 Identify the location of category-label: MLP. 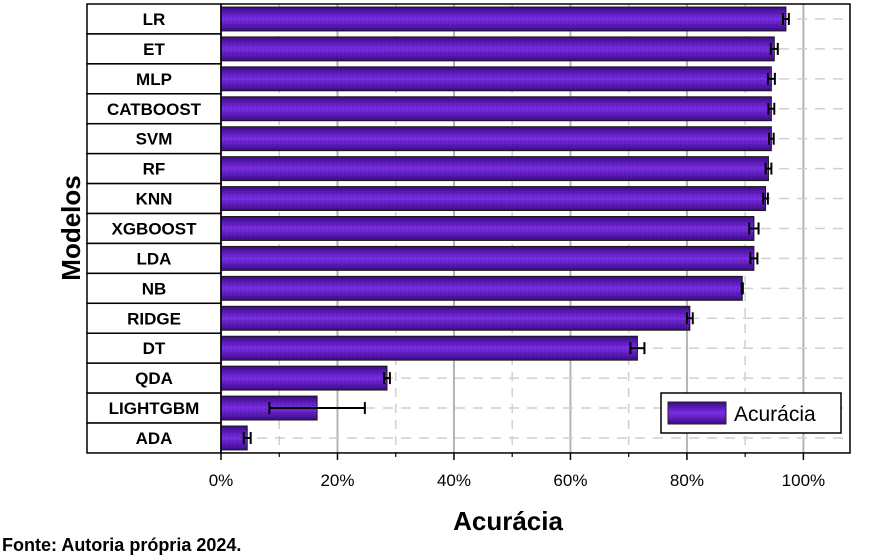
(154, 79).